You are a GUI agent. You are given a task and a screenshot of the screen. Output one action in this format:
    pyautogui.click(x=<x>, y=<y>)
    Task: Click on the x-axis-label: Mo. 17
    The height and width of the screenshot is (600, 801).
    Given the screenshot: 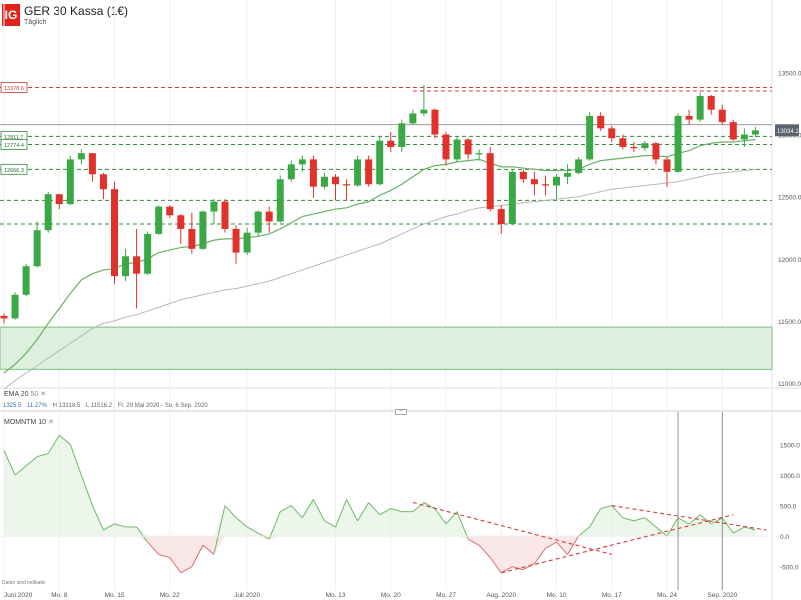 What is the action you would take?
    pyautogui.click(x=612, y=595)
    